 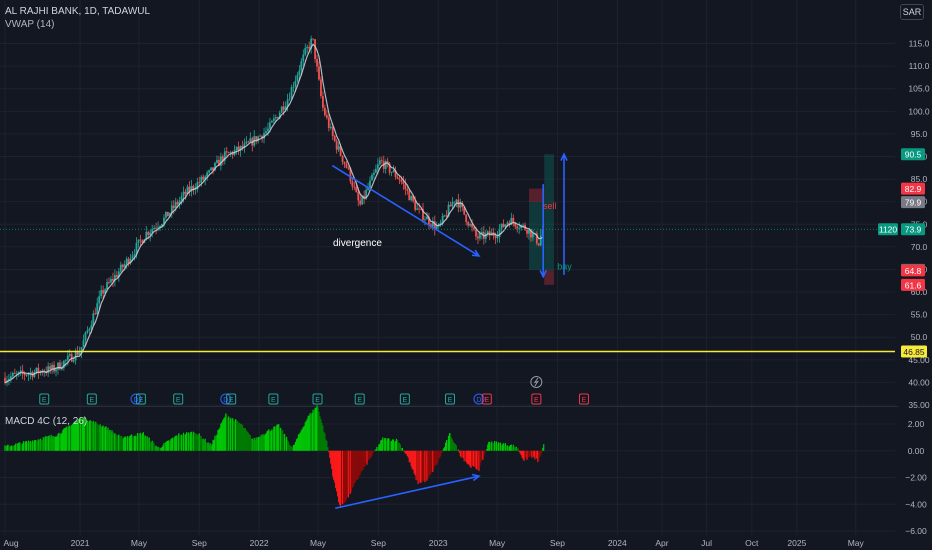 What do you see at coordinates (912, 12) in the screenshot?
I see `currency-button: SAR` at bounding box center [912, 12].